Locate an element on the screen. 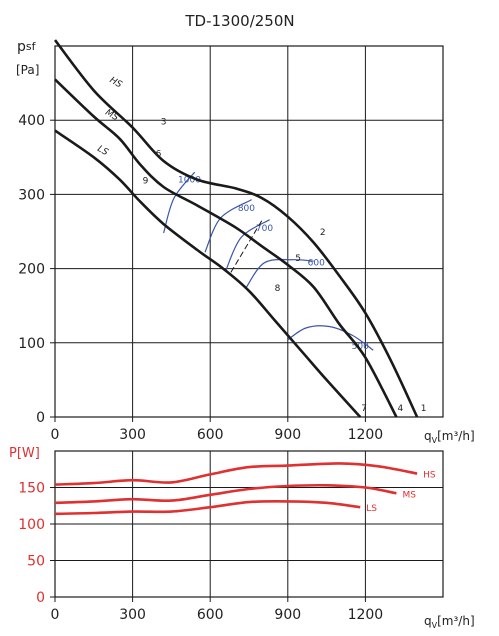 This screenshot has height=636, width=499. curve-label-ls: LS is located at coordinates (102, 151).